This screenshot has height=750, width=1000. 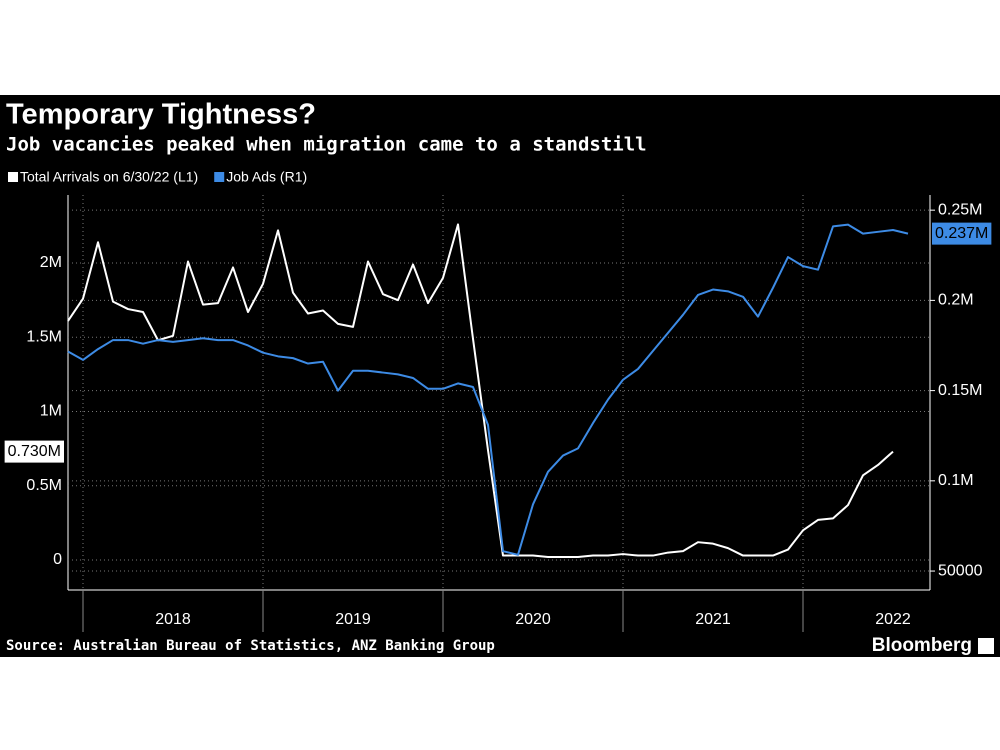 I want to click on y2-tick-label: 0.2M, so click(x=956, y=300).